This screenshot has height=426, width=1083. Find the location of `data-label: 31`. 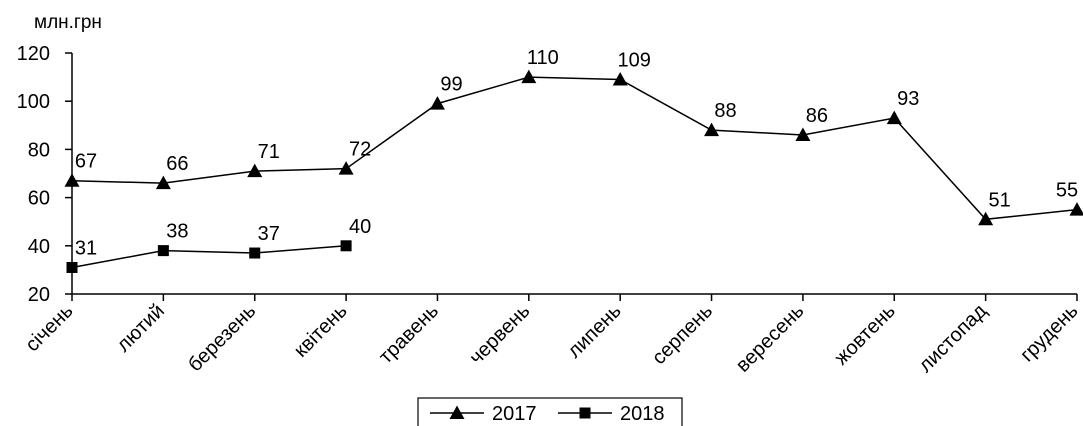

data-label: 31 is located at coordinates (86, 248).